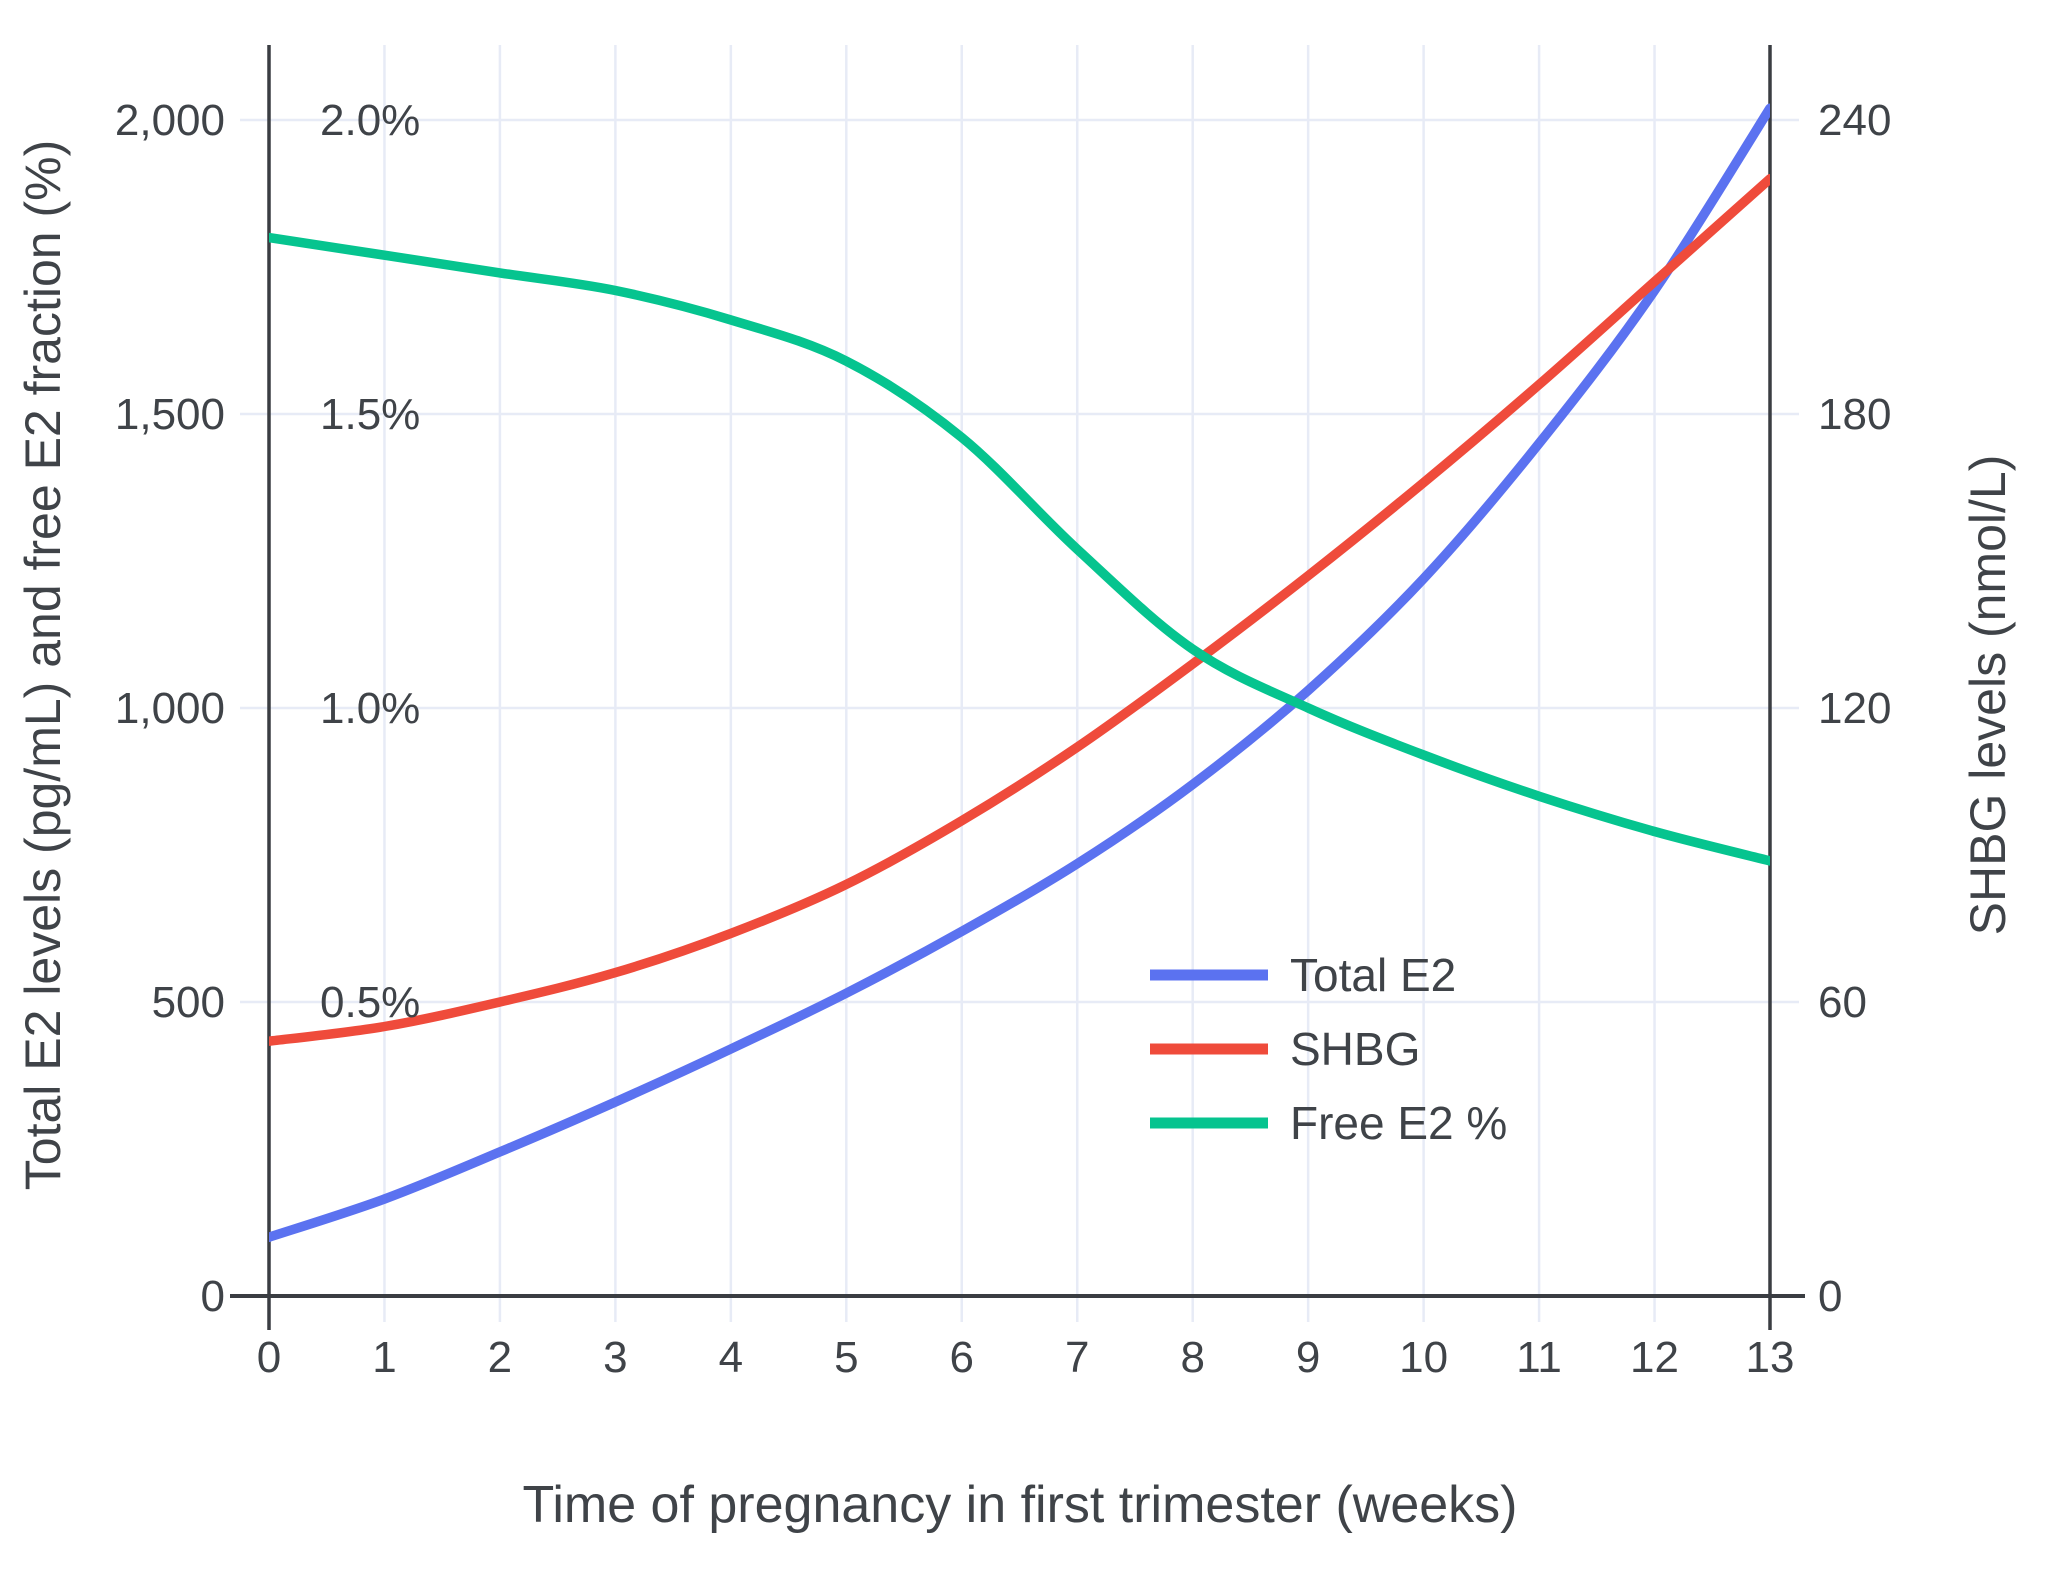  I want to click on y-left-tick-label: 1,500, so click(170, 414).